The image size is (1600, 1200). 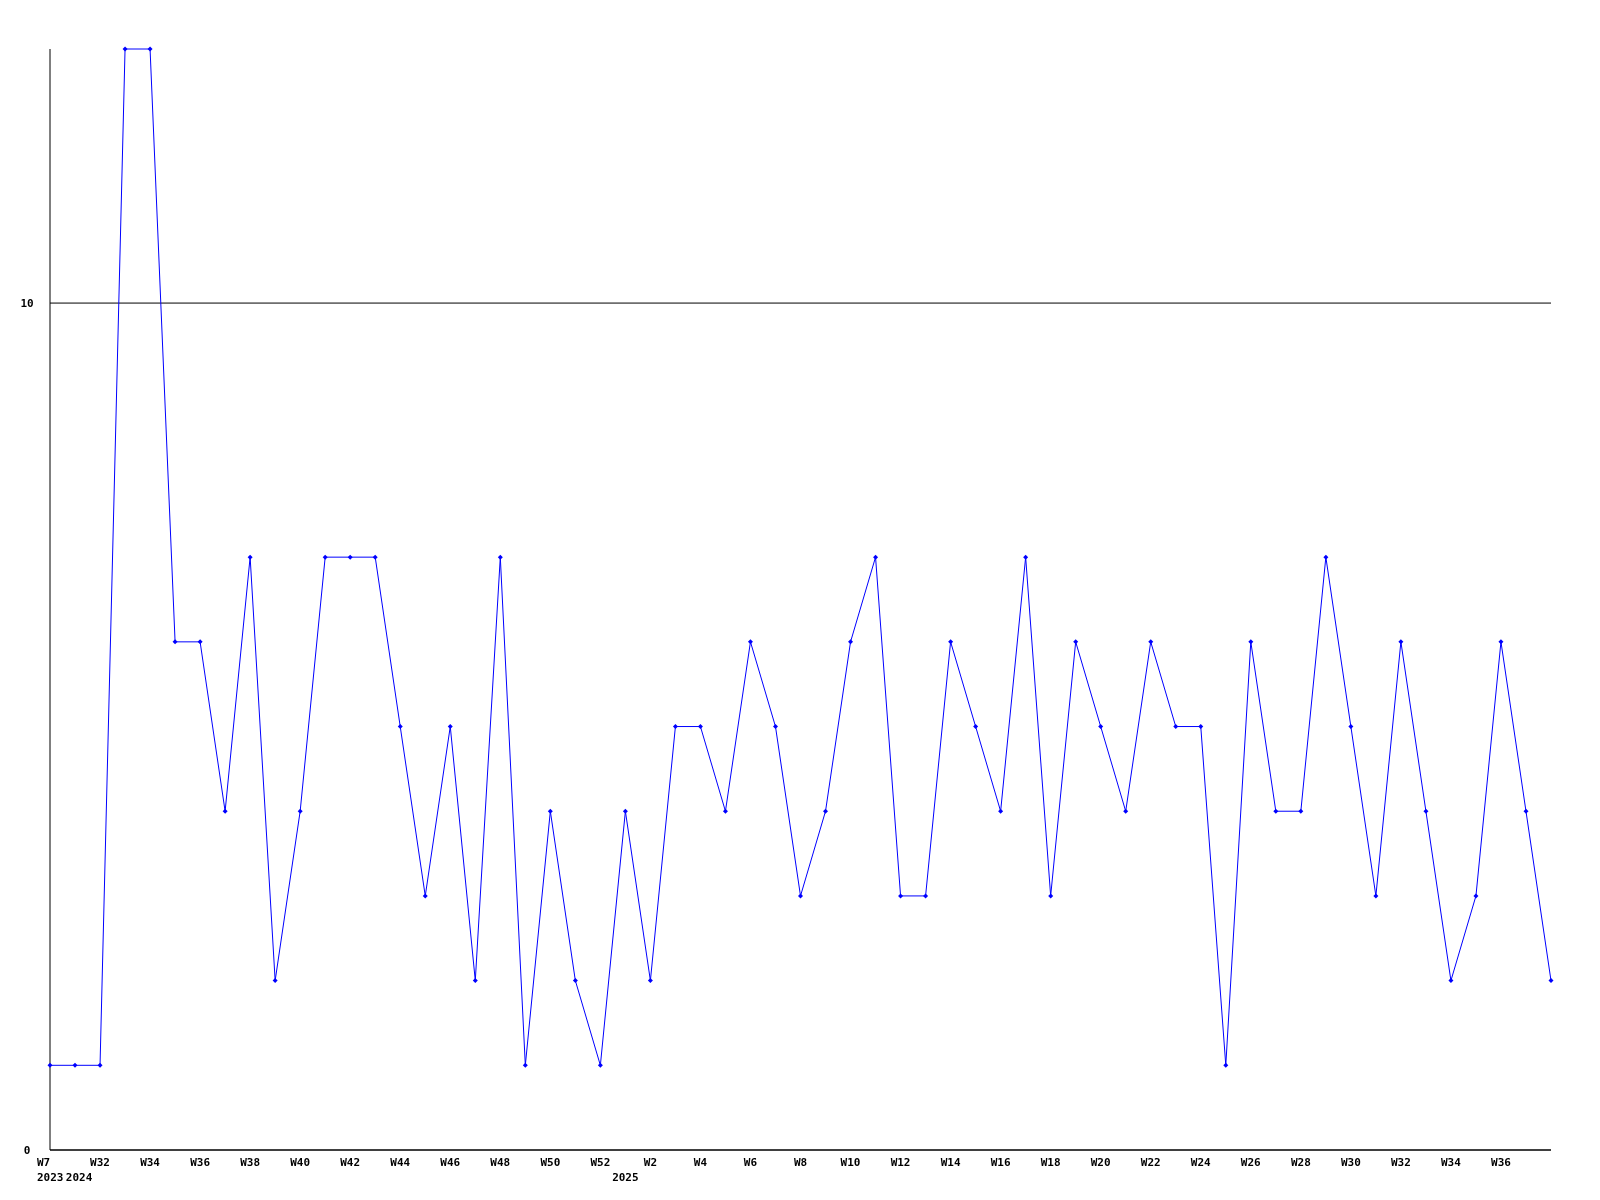 What do you see at coordinates (550, 1162) in the screenshot?
I see `x-tick-label: W50` at bounding box center [550, 1162].